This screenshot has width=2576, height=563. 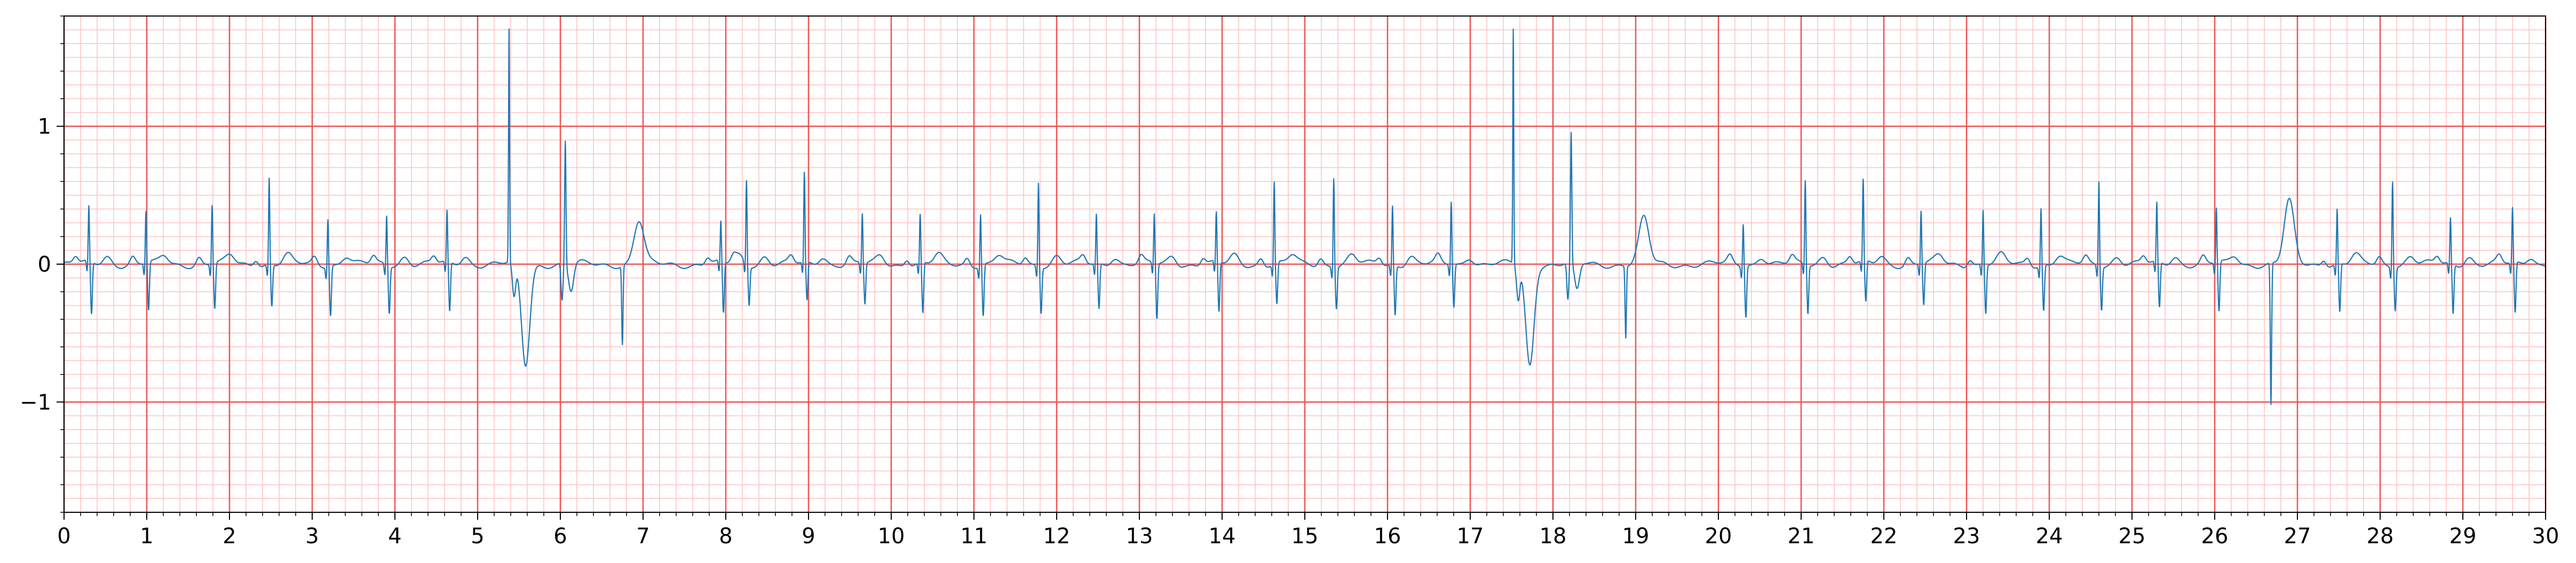 I want to click on x-tick-label: 14, so click(x=1222, y=536).